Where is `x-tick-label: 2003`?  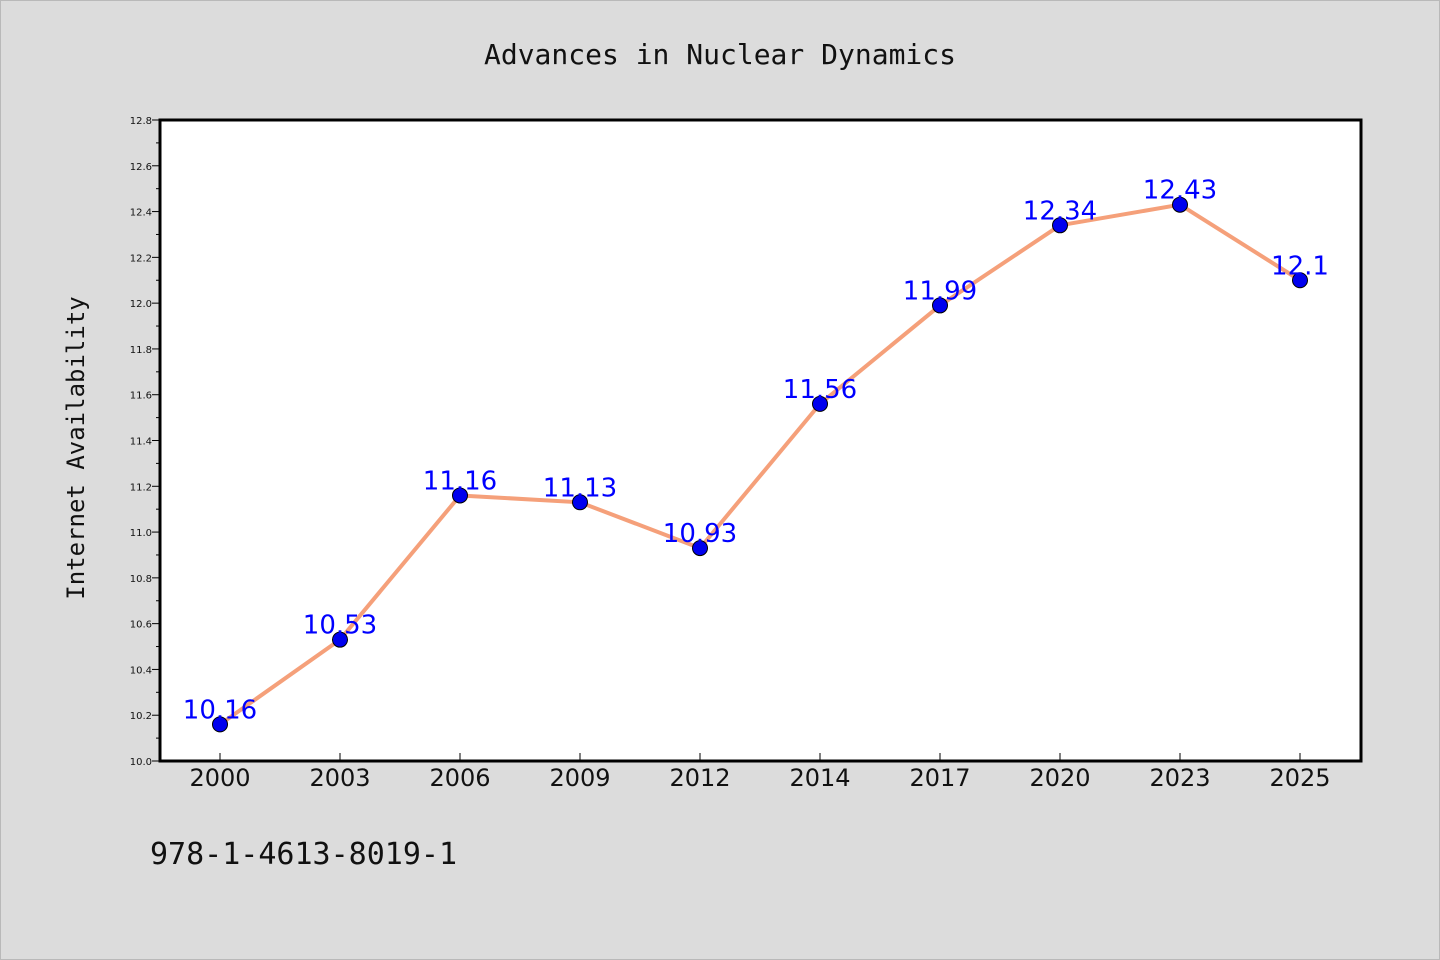
x-tick-label: 2003 is located at coordinates (339, 778).